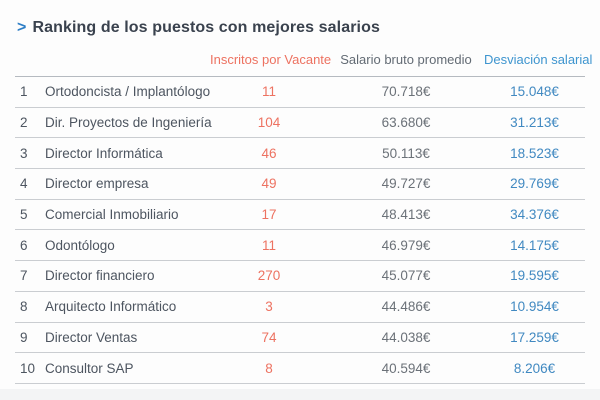  What do you see at coordinates (534, 245) in the screenshot?
I see `desviacion-value-cell: 14.175€` at bounding box center [534, 245].